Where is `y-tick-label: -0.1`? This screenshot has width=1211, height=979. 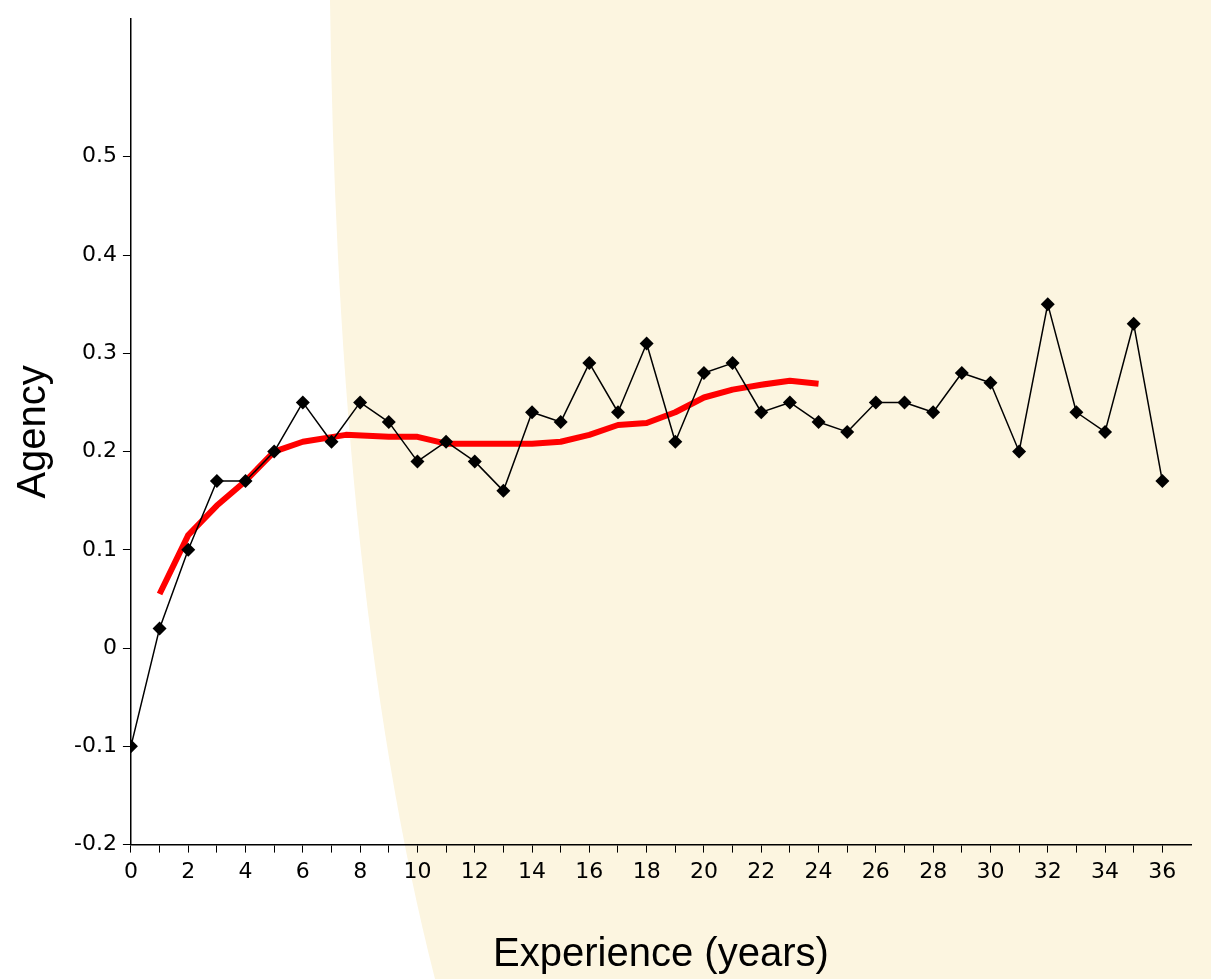 y-tick-label: -0.1 is located at coordinates (95, 745).